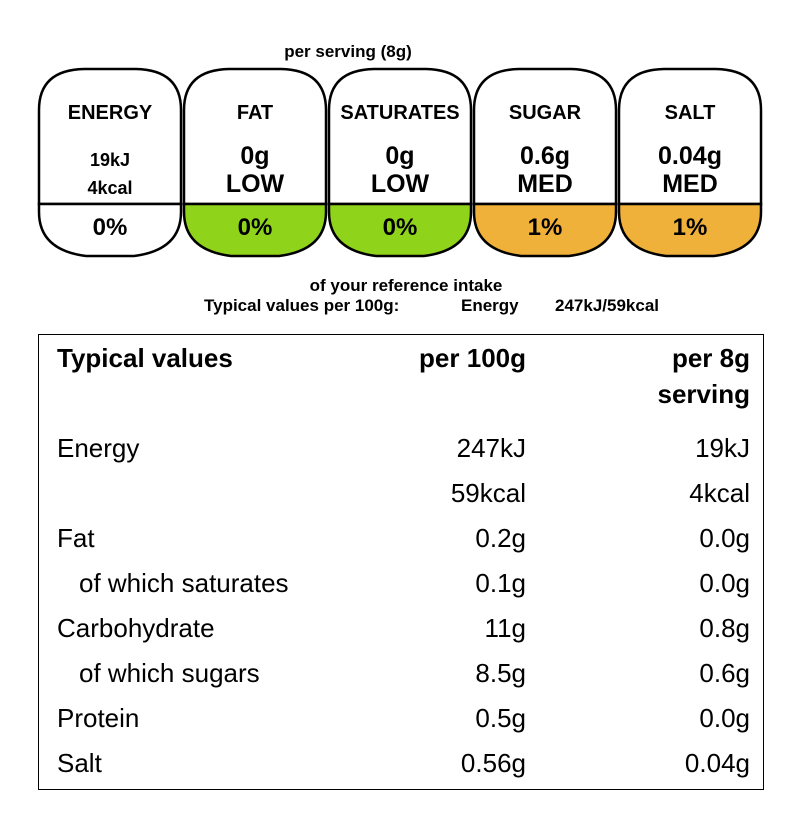 This screenshot has width=796, height=827. What do you see at coordinates (184, 583) in the screenshot?
I see `row-name: of which saturates` at bounding box center [184, 583].